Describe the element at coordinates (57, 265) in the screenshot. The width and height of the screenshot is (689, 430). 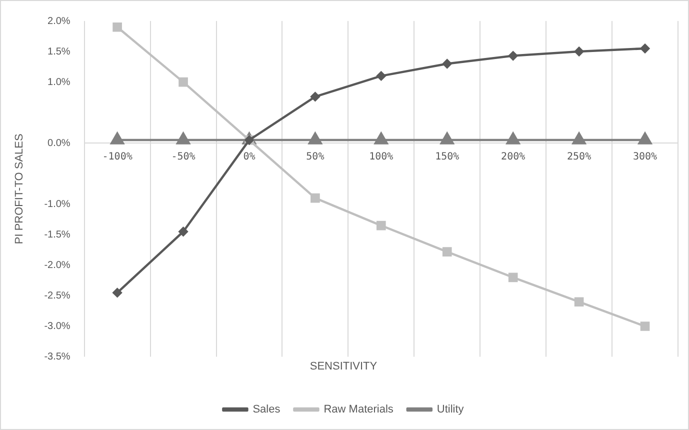
I see `y-tick-label: -2.0%` at that location.